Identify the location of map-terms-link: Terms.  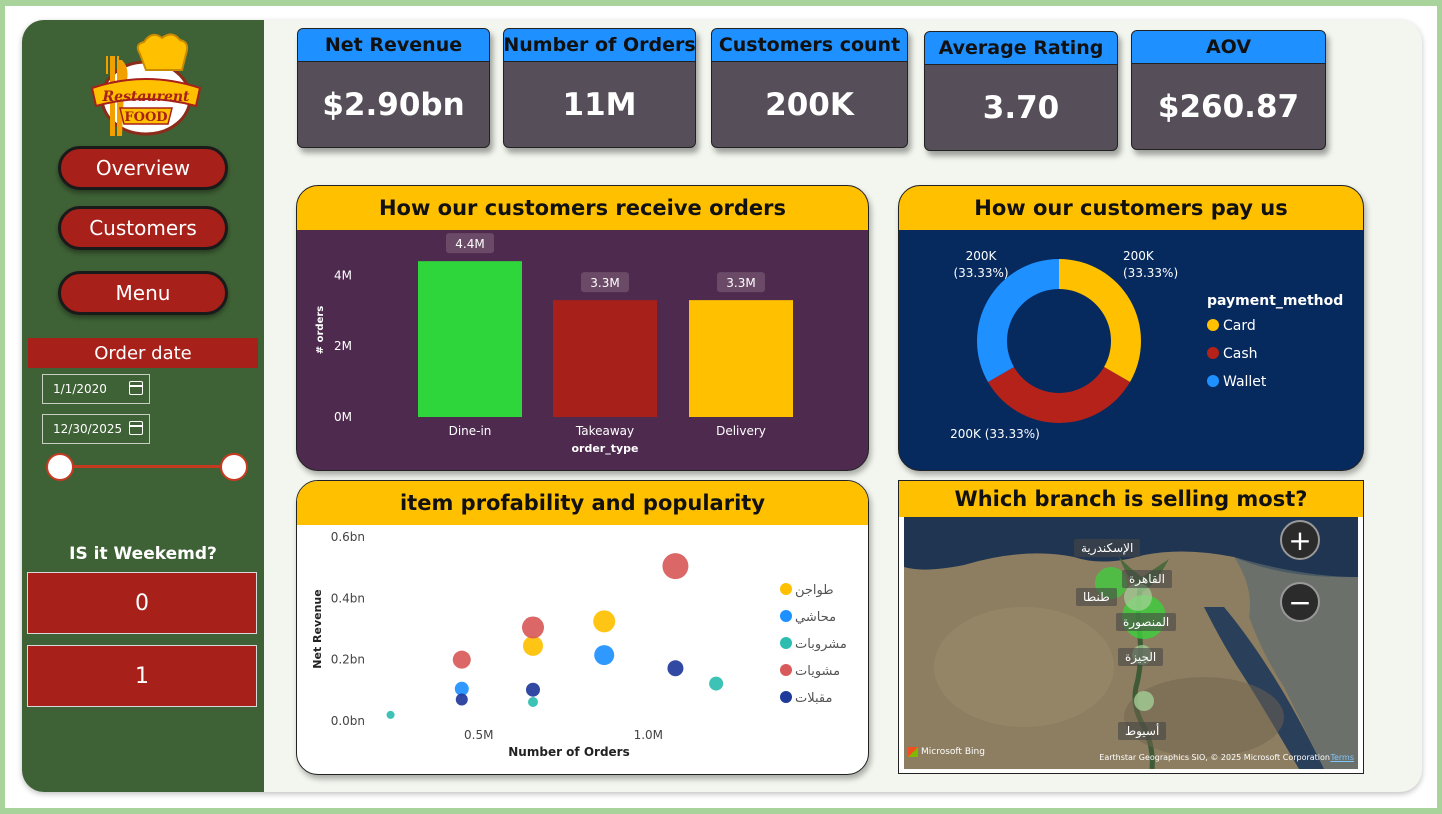
(1342, 757).